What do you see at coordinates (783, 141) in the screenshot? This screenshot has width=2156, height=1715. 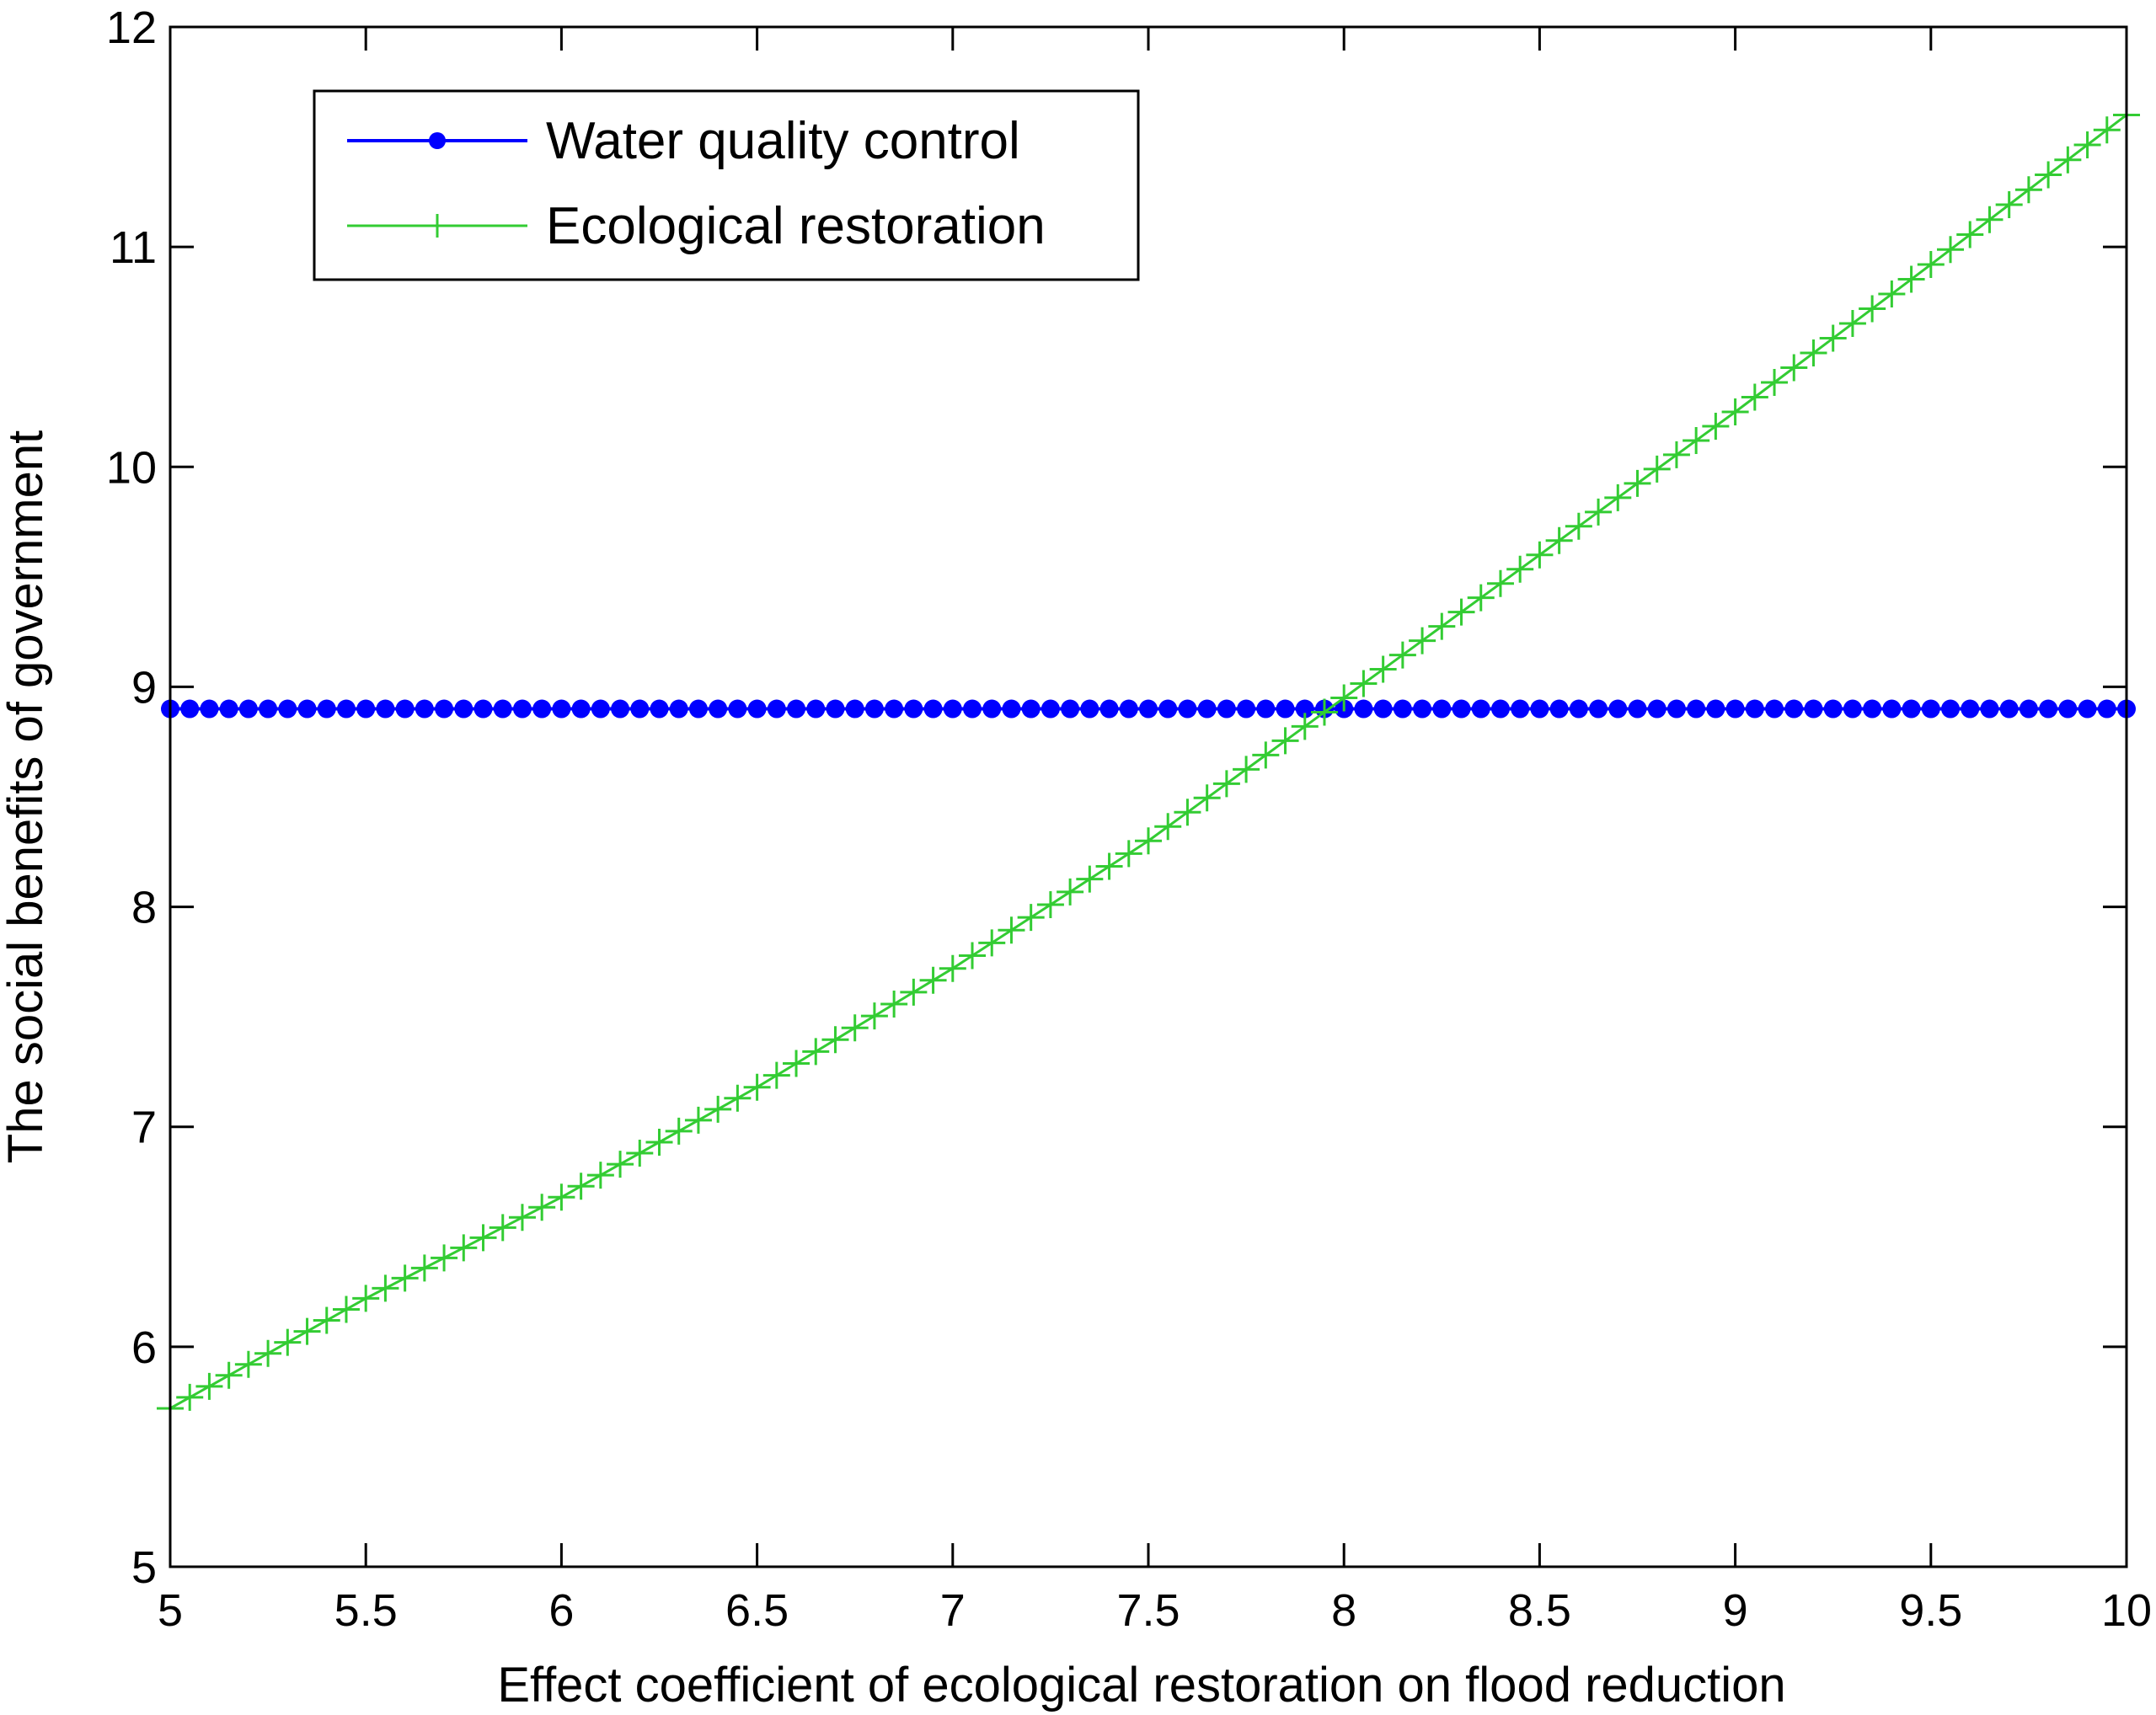 I see `legend-label-water-quality: Water quality control` at bounding box center [783, 141].